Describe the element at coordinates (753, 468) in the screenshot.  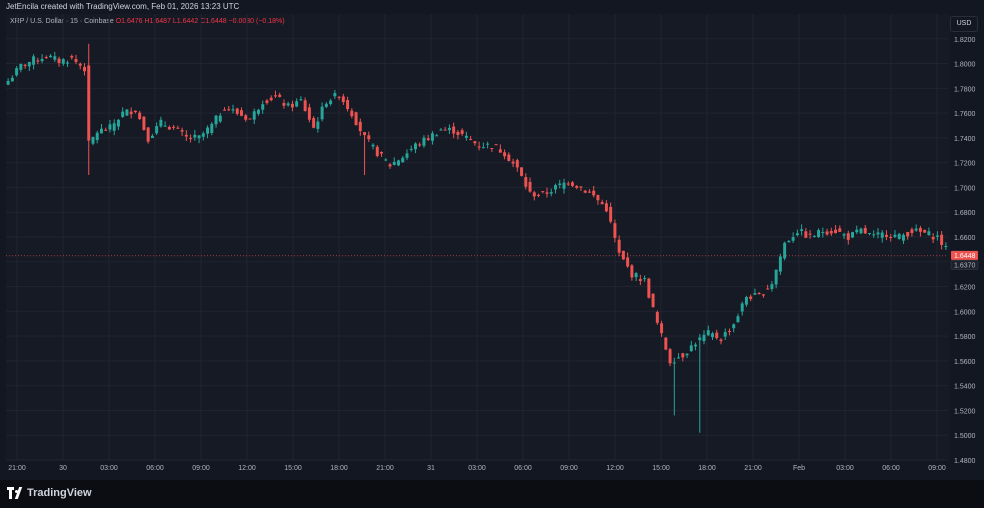
I see `x-tick-label: 21:00` at that location.